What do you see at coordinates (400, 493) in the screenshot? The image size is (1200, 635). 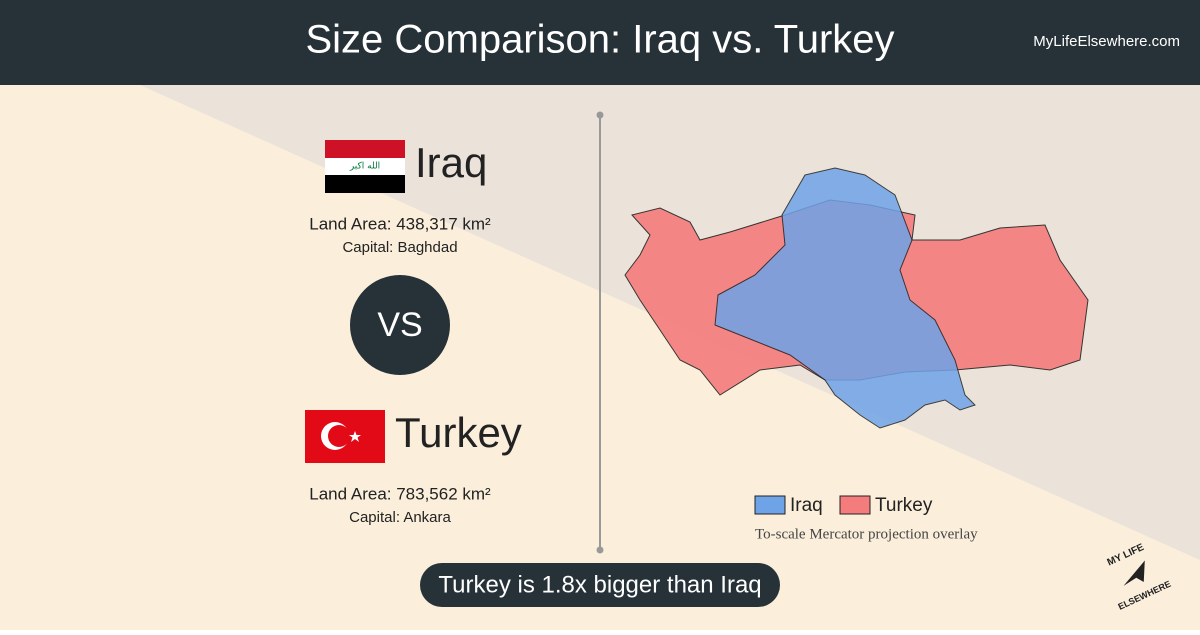 I see `land-area: Land Area: 783,562 km²` at bounding box center [400, 493].